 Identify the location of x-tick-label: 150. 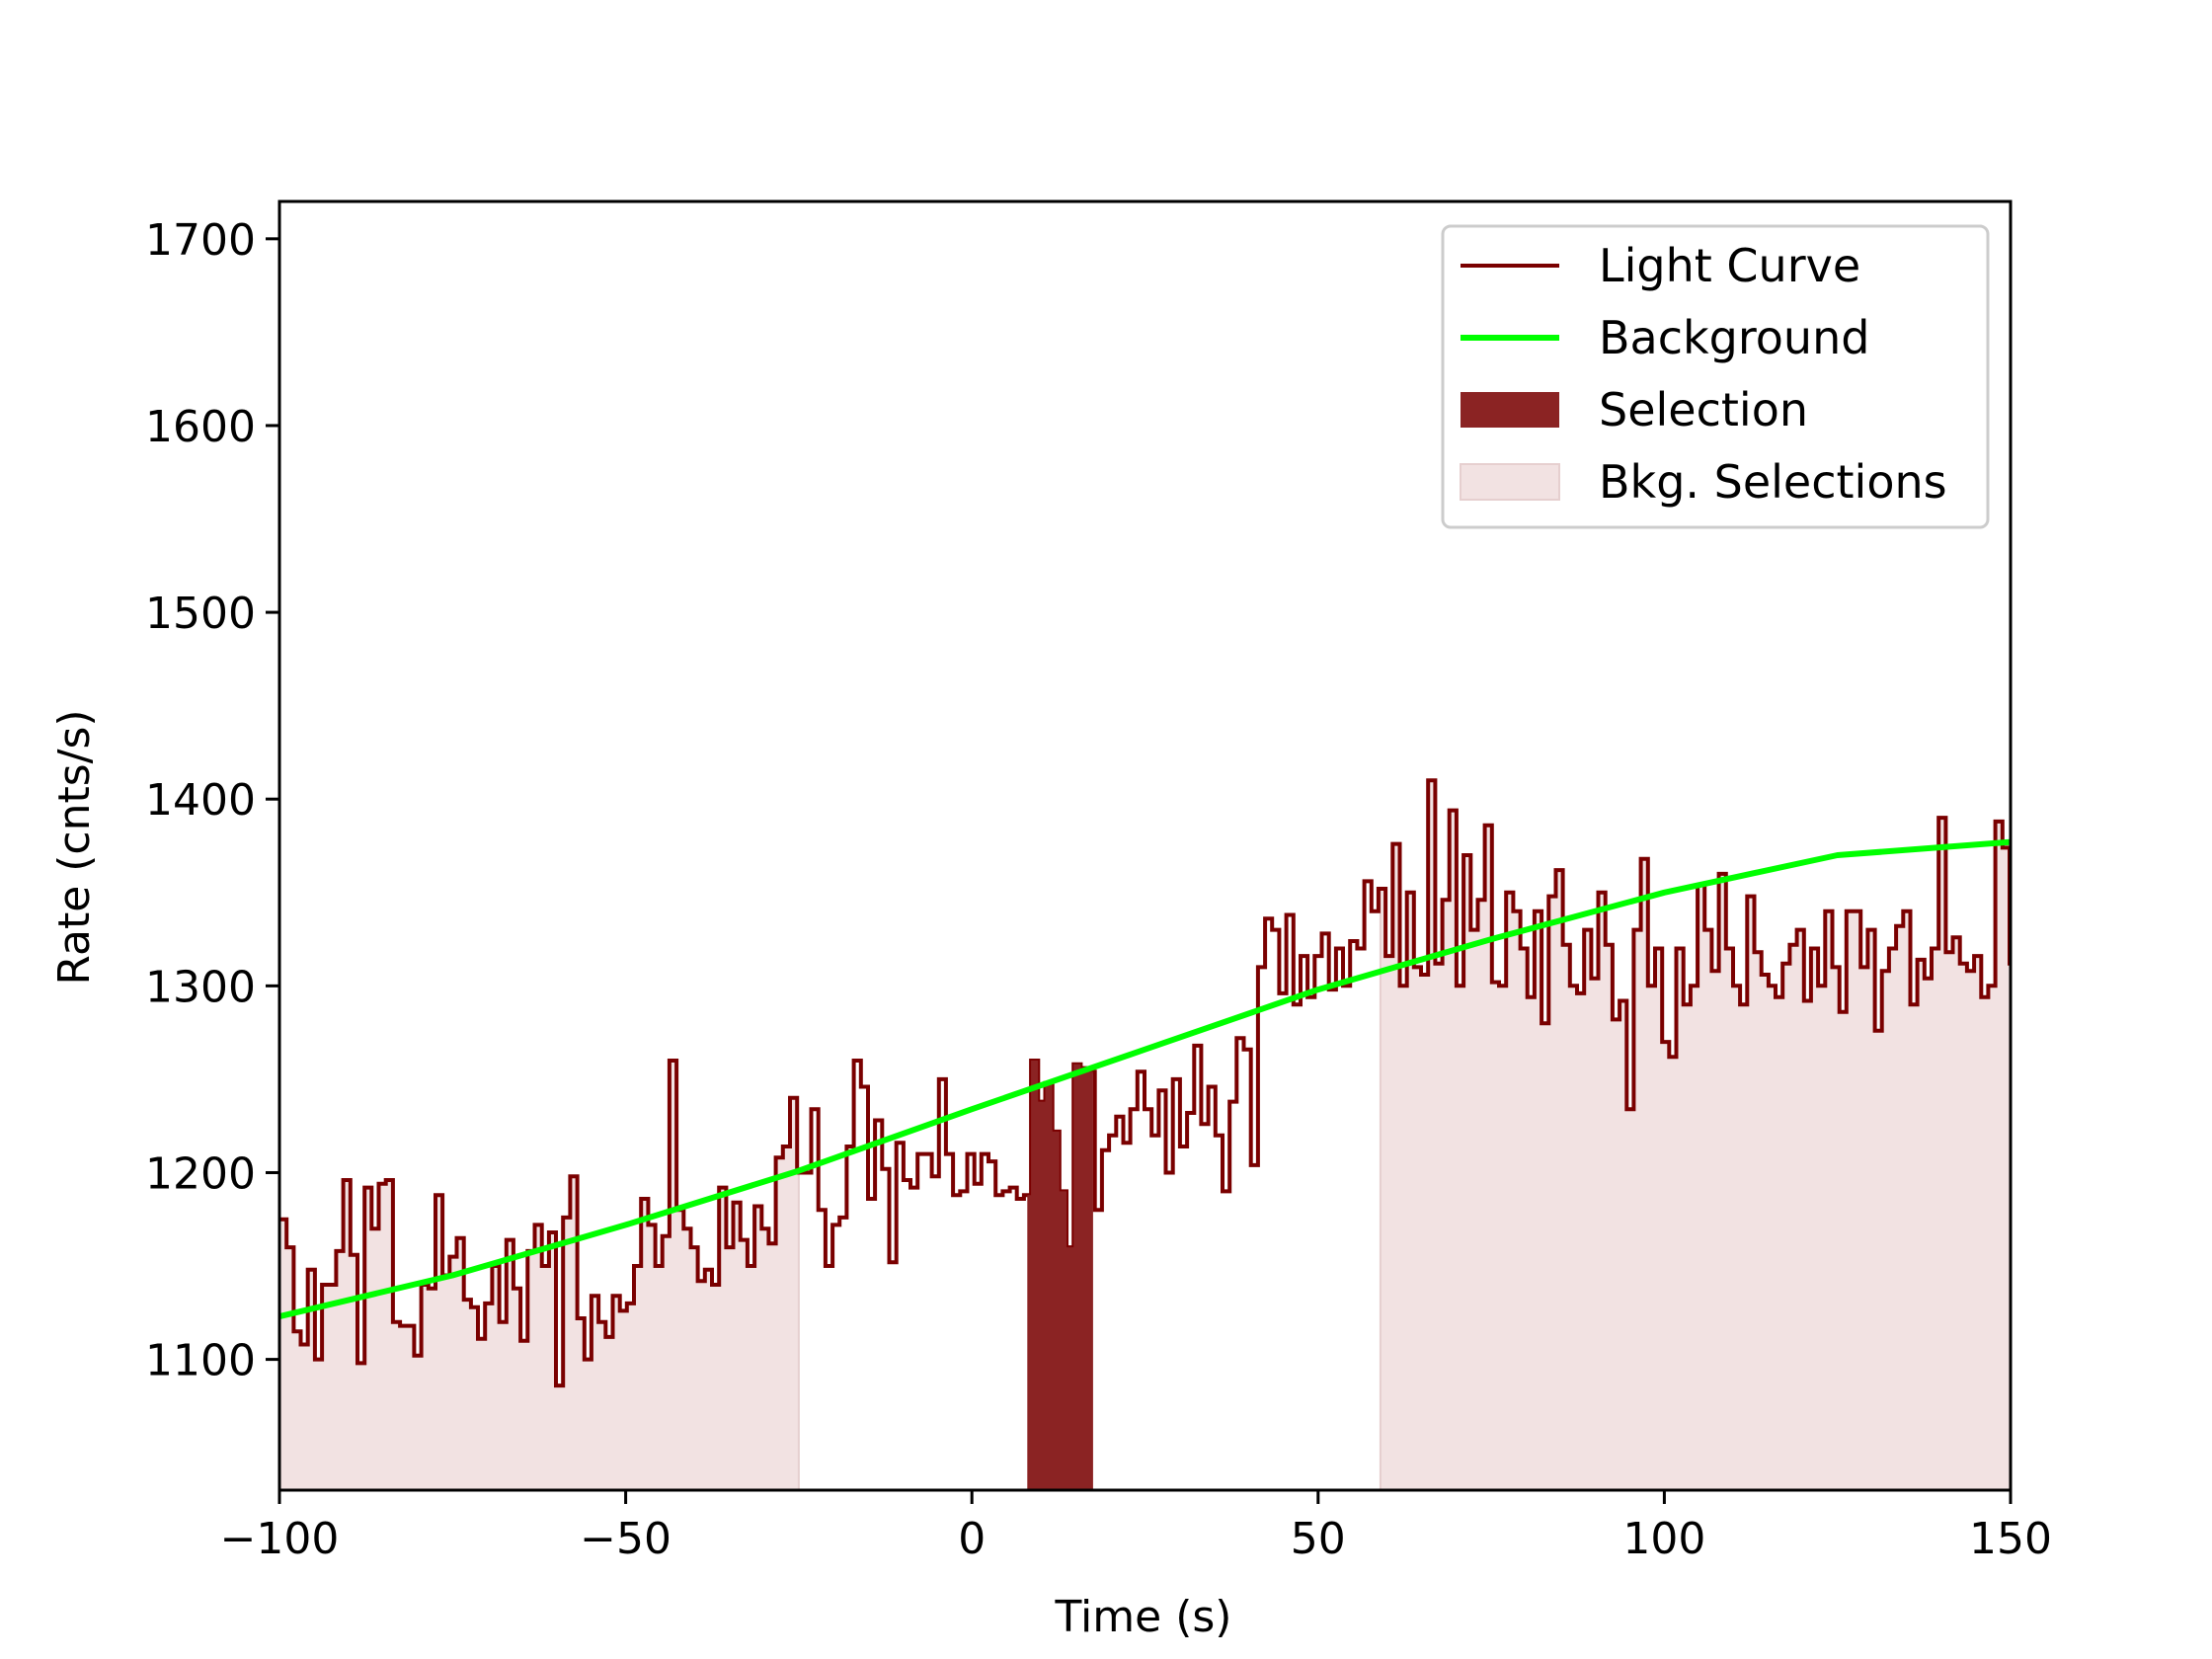
(2011, 1539).